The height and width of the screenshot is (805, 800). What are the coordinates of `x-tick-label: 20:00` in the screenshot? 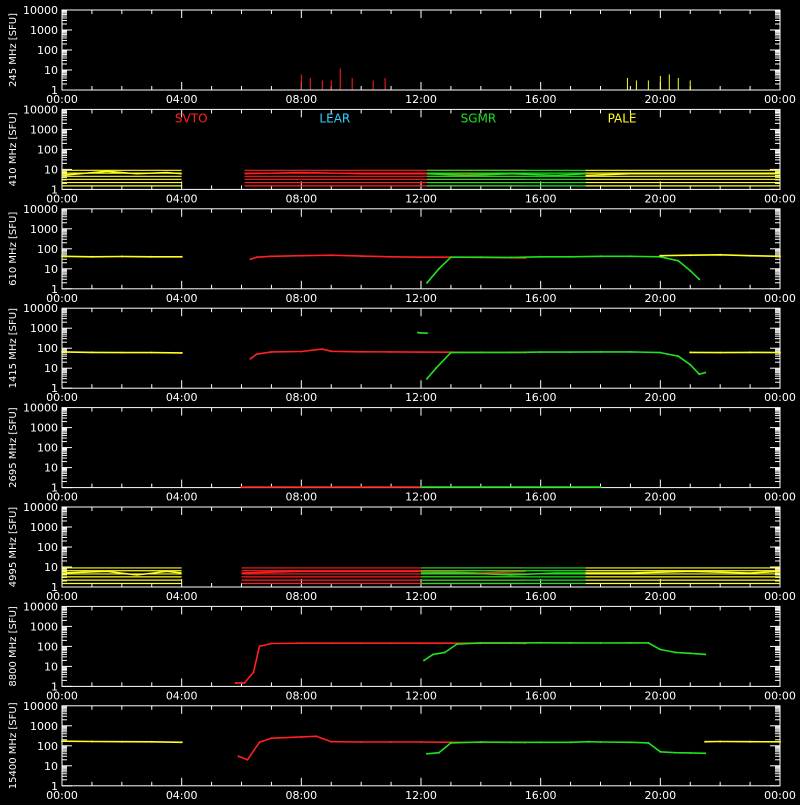 It's located at (660, 198).